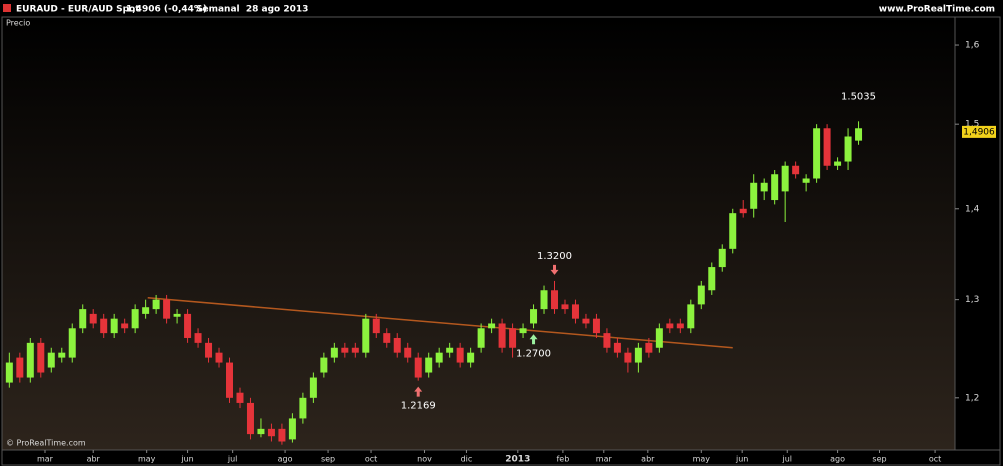 This screenshot has width=1003, height=466. Describe the element at coordinates (879, 459) in the screenshot. I see `x-tick-label: sep` at that location.